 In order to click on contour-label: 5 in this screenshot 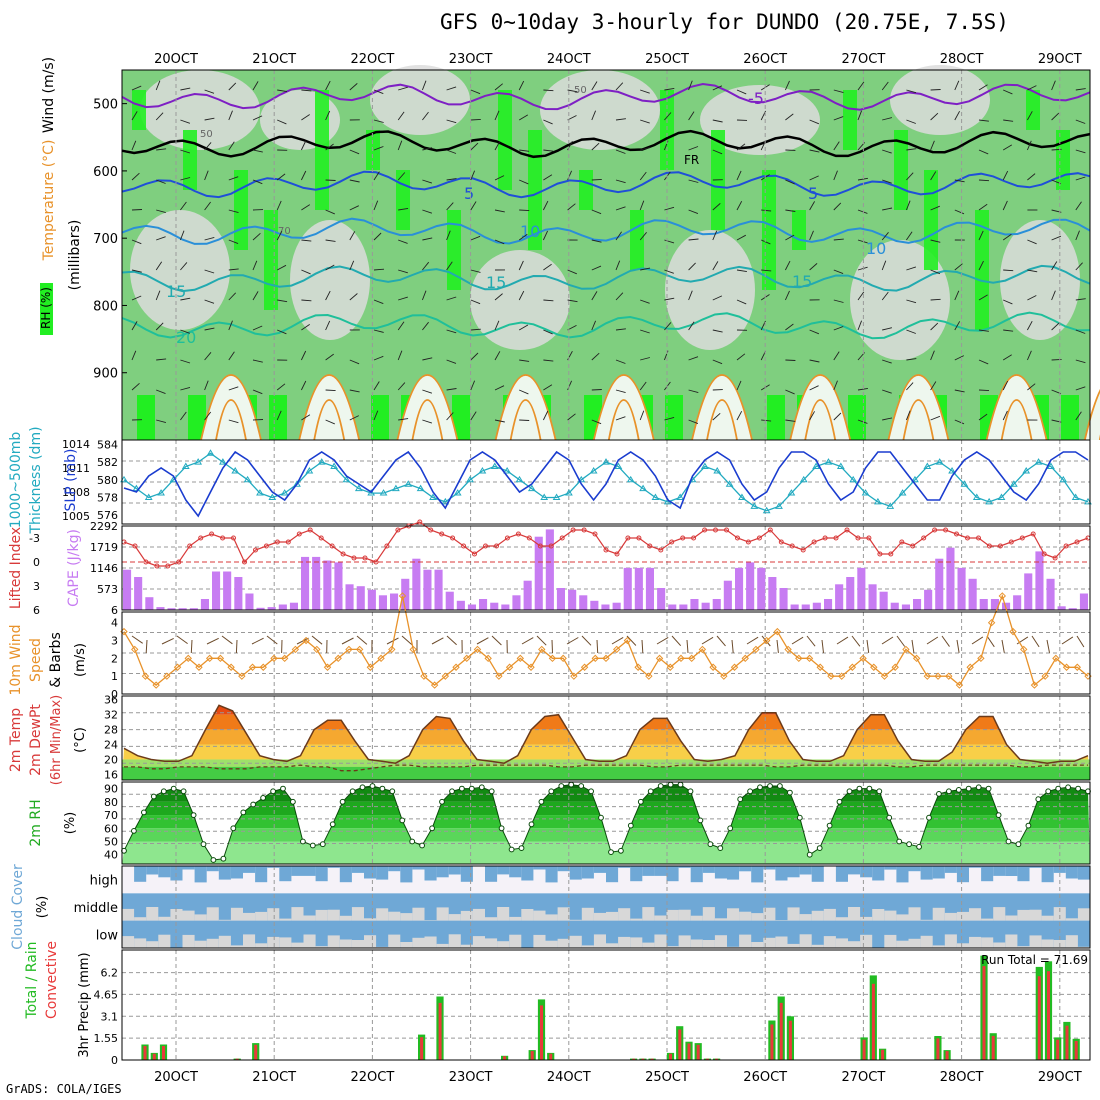, I will do `click(813, 193)`.